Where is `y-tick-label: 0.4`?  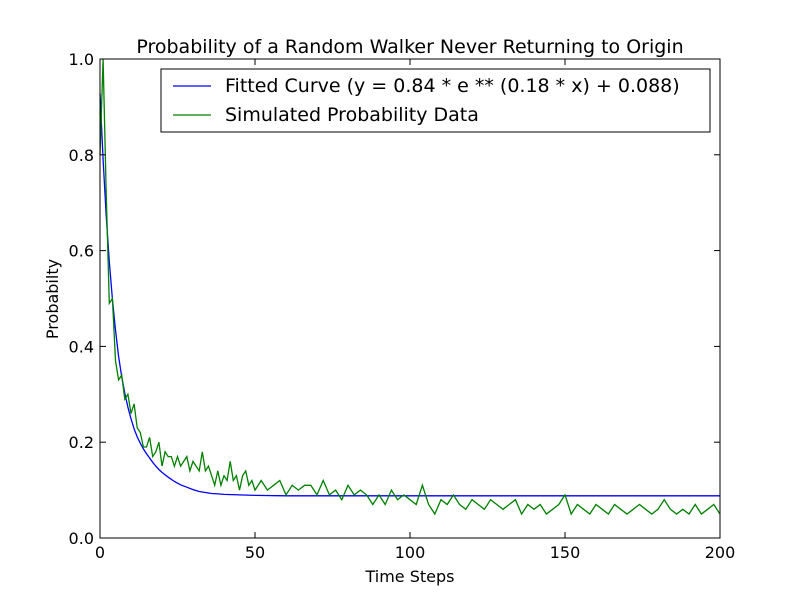
y-tick-label: 0.4 is located at coordinates (81, 346).